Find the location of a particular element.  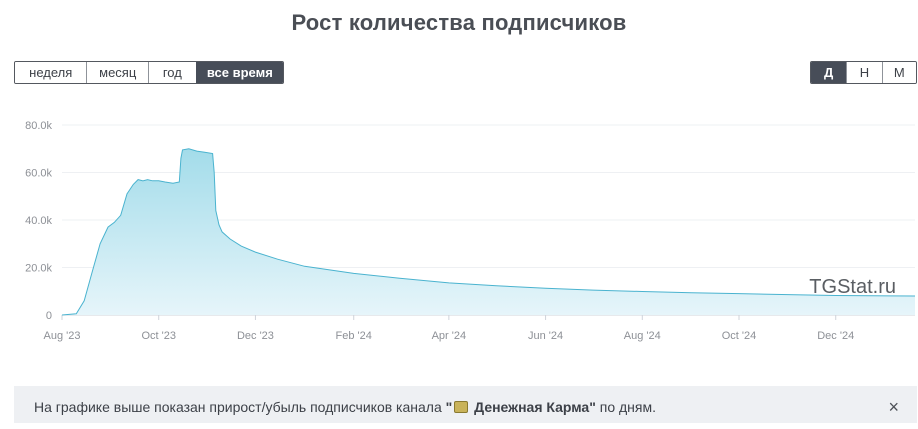

range-week-button: неделя is located at coordinates (51, 72).